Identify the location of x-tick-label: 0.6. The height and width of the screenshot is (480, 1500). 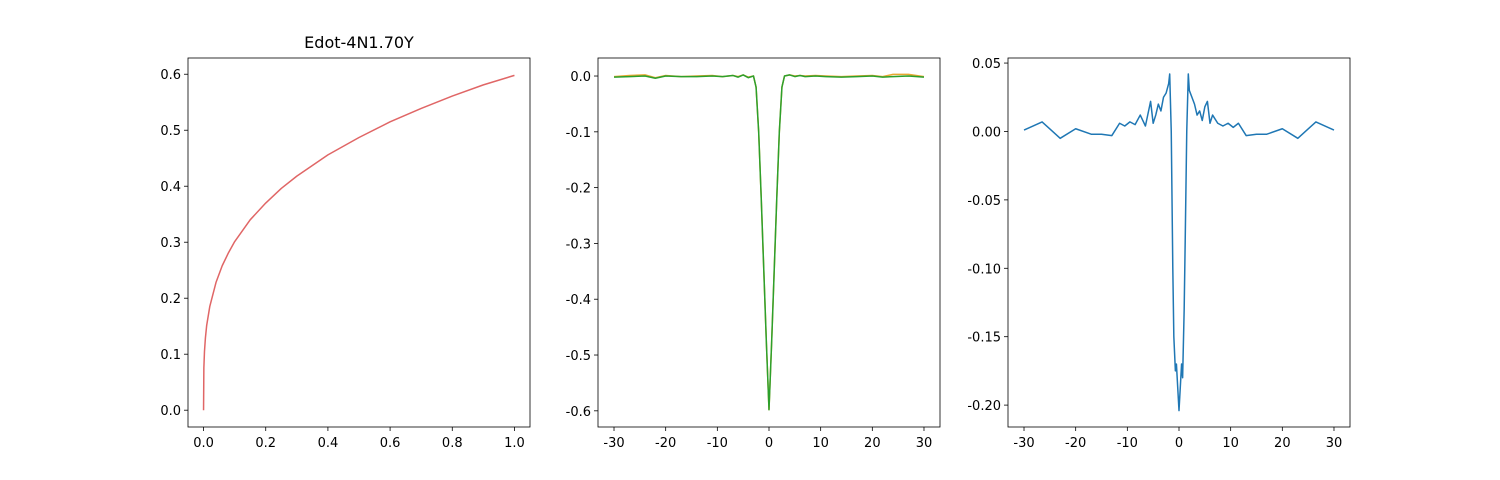
(390, 443).